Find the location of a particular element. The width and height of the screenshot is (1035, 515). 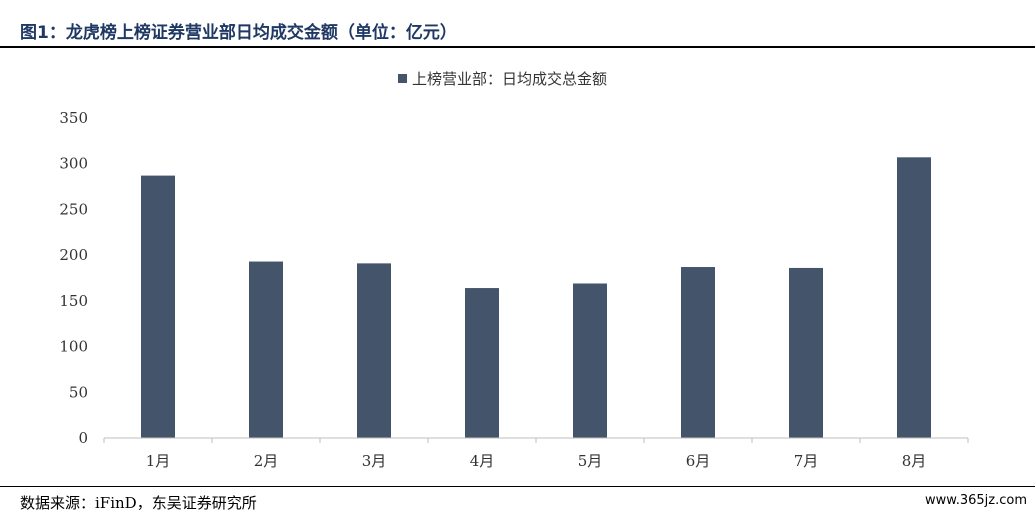

top-divider is located at coordinates (517, 47).